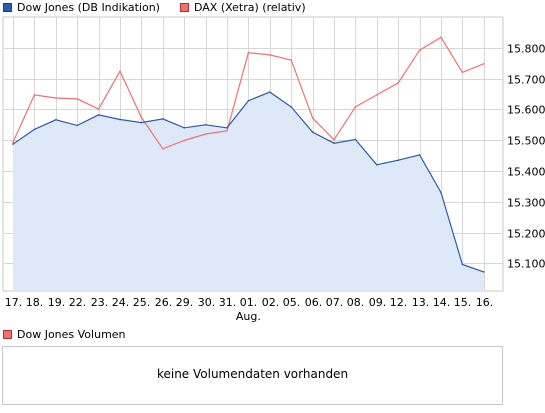  Describe the element at coordinates (7, 7) in the screenshot. I see `legend-swatch-dow-jones` at that location.